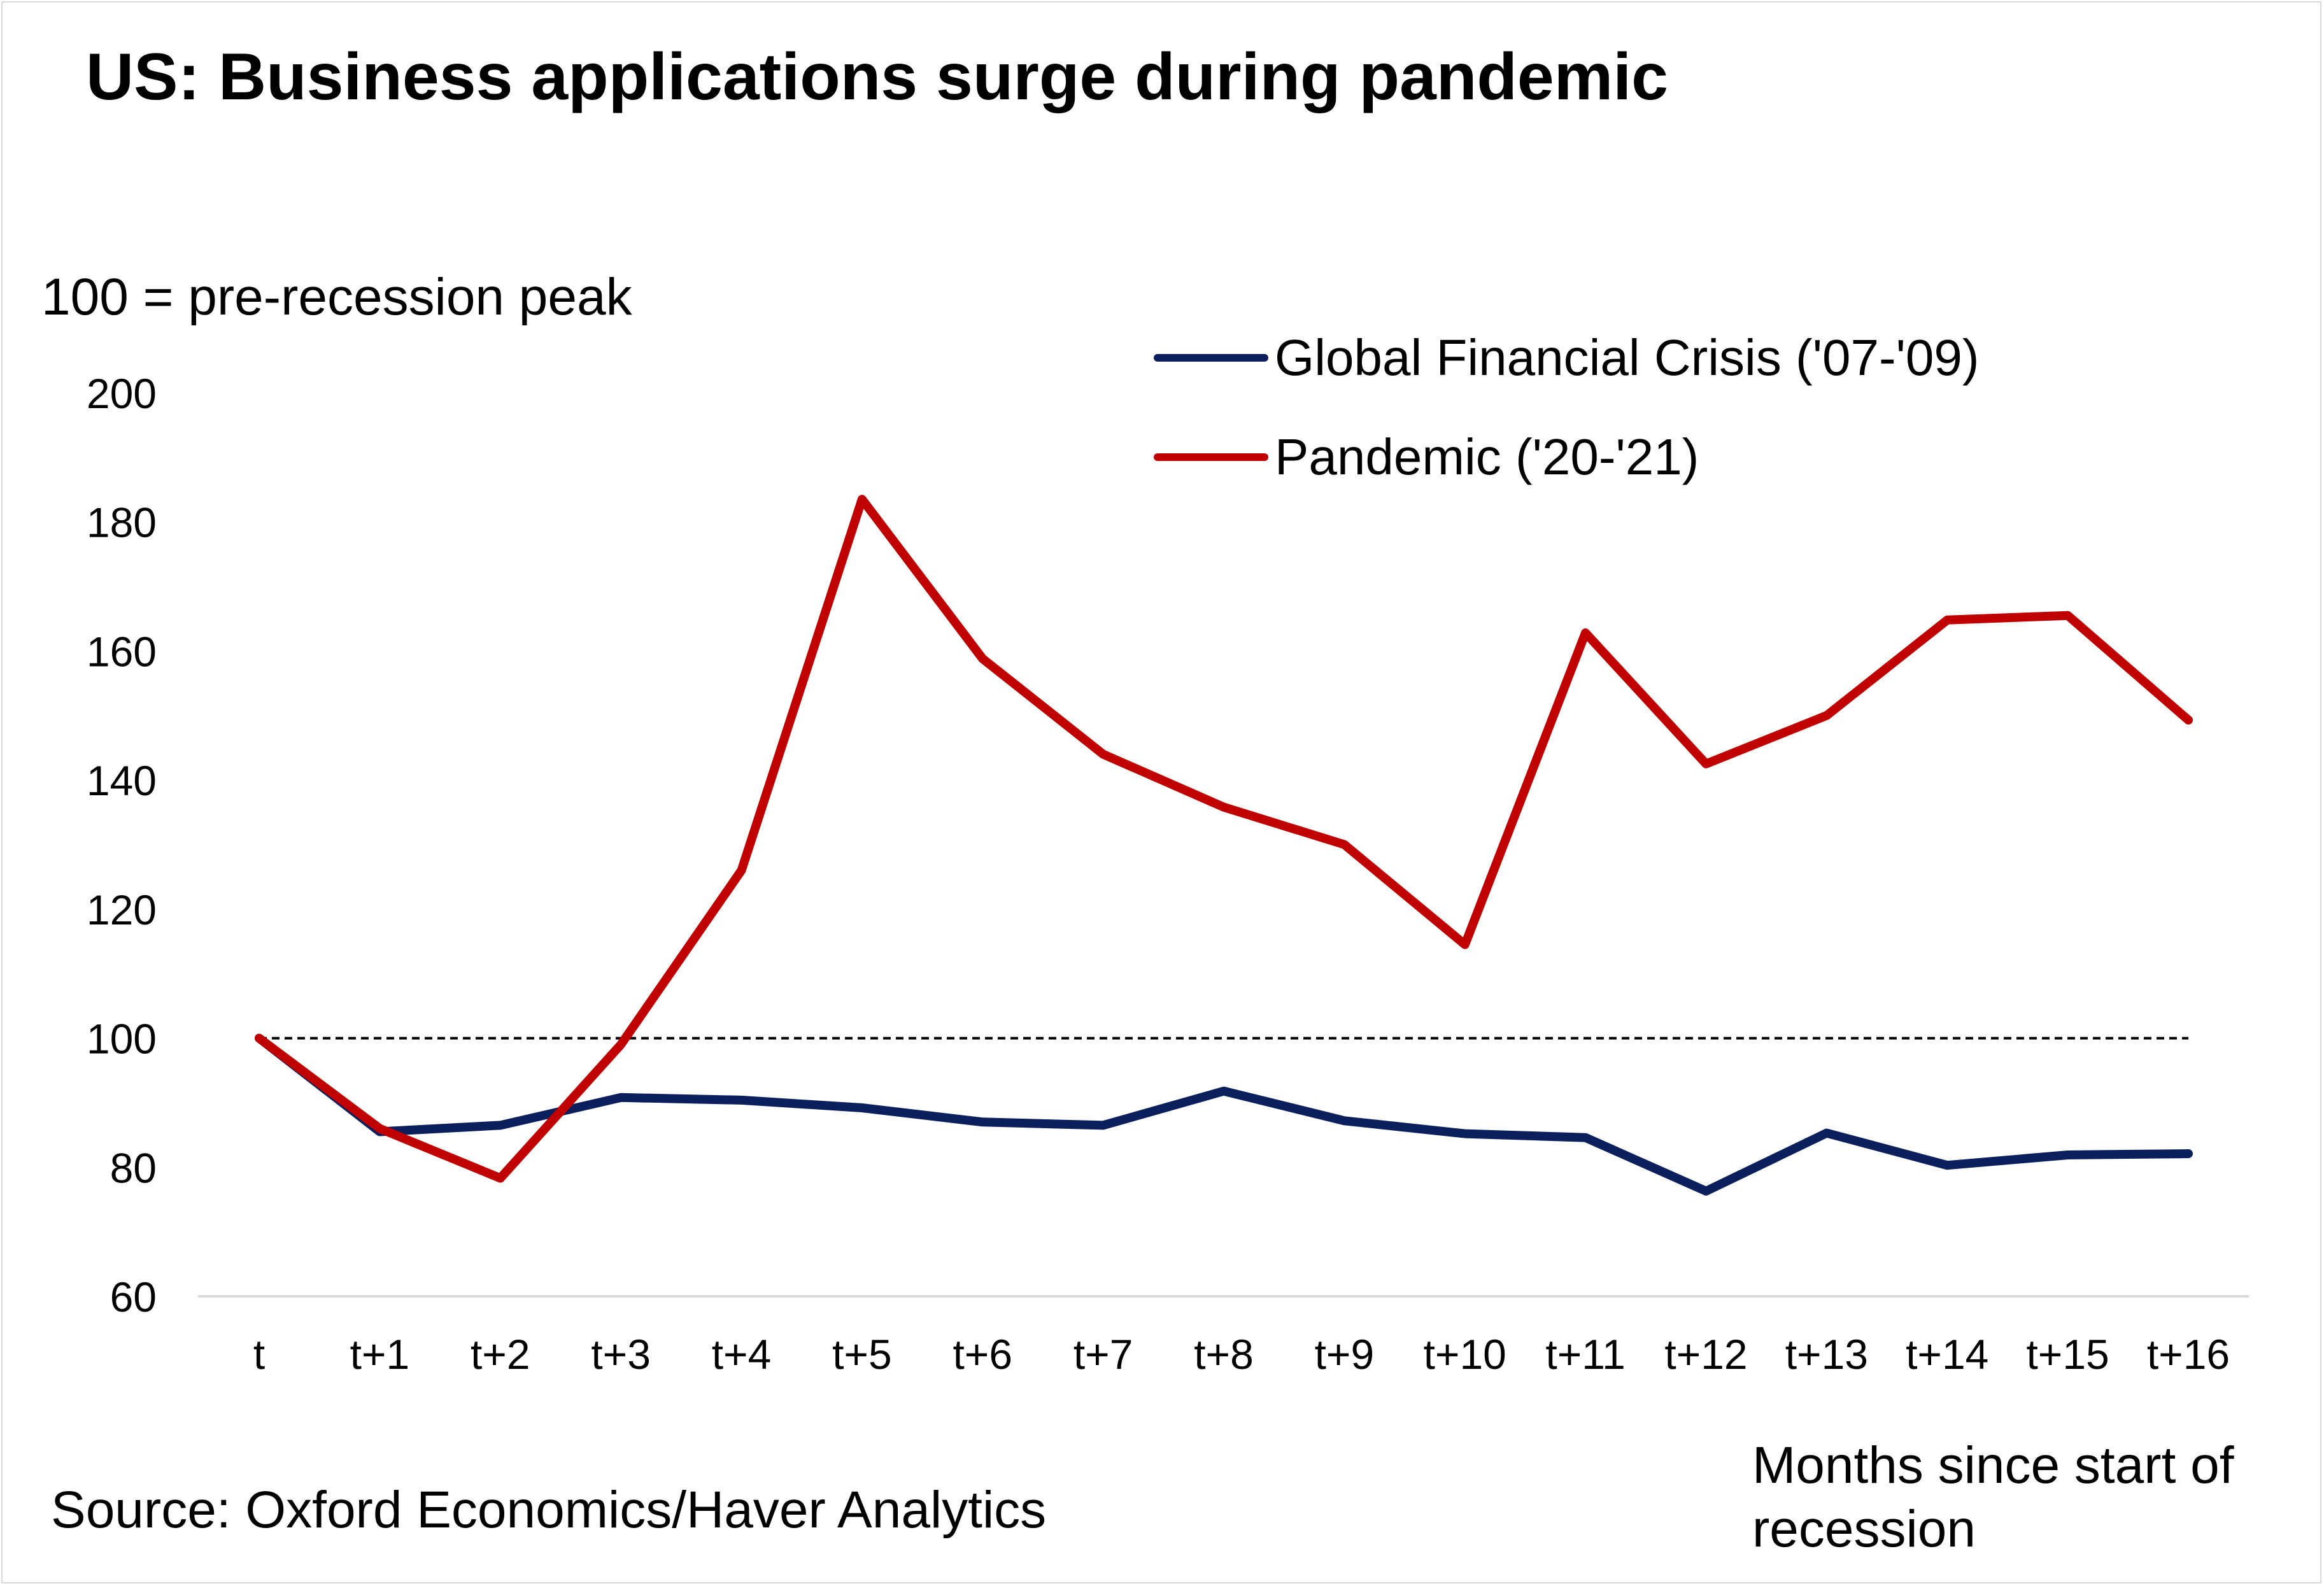  What do you see at coordinates (1993, 1497) in the screenshot?
I see `x-axis-label: Months since start of recession` at bounding box center [1993, 1497].